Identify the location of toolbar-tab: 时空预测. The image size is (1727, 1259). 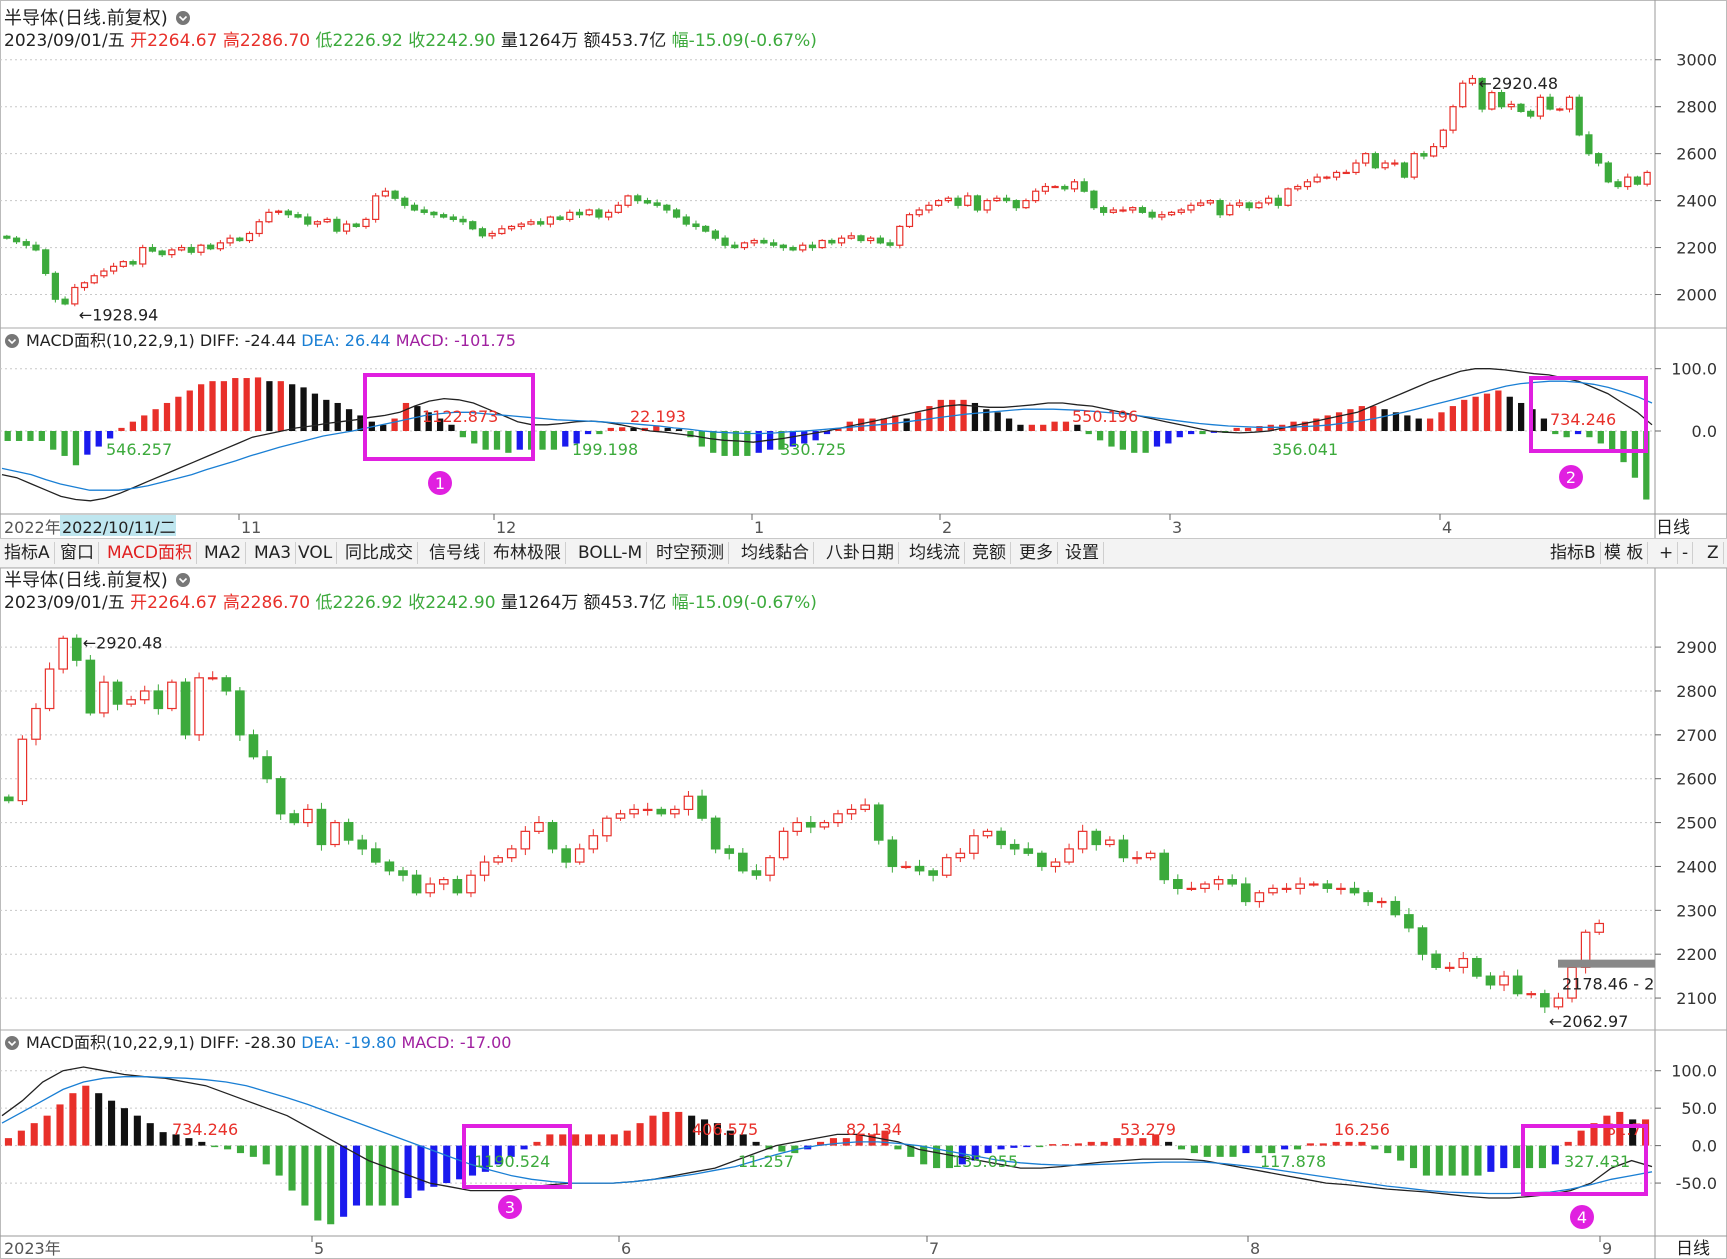
(690, 553).